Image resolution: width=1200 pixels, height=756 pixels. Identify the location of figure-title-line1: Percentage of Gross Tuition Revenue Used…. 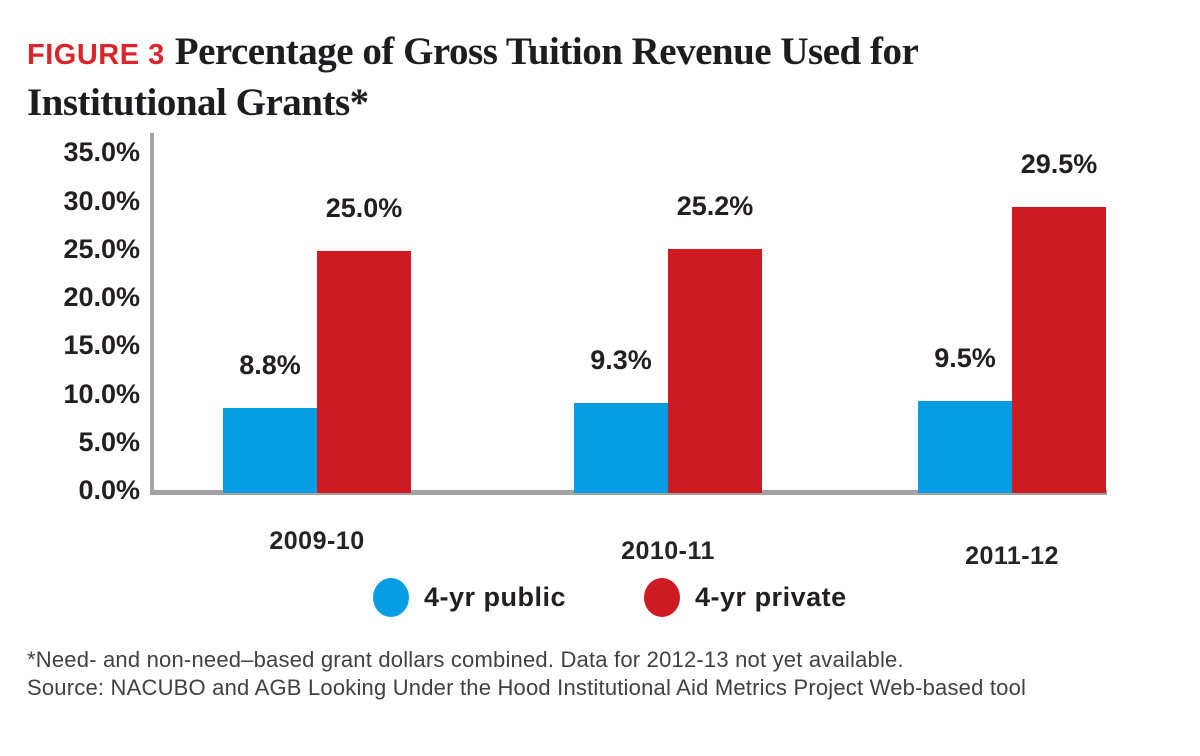
(546, 51).